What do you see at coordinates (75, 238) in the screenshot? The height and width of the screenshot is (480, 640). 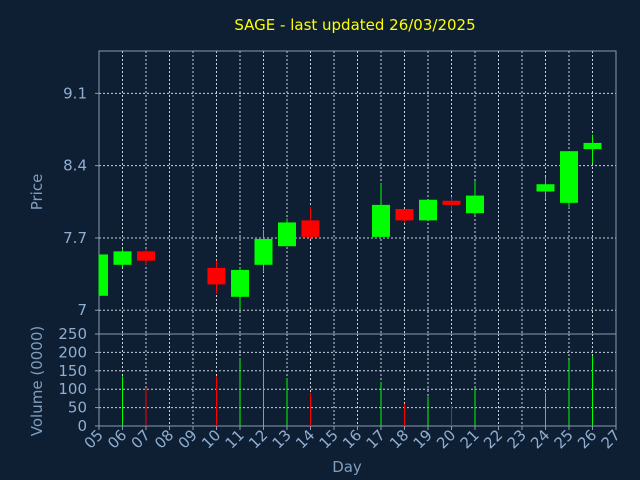 I see `price-tick-label: 7.7` at bounding box center [75, 238].